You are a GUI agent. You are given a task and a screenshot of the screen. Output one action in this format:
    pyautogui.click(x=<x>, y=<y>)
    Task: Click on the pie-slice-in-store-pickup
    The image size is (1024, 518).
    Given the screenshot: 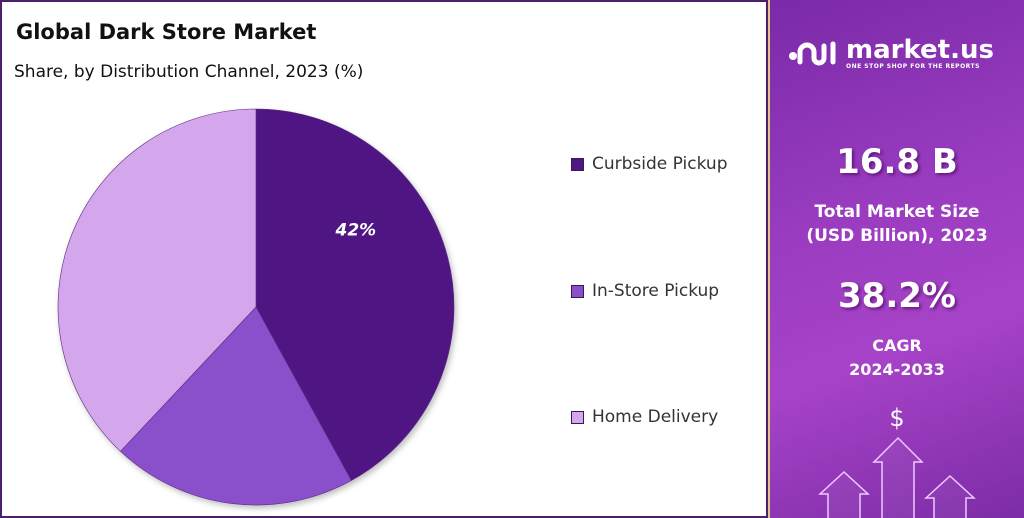 What is the action you would take?
    pyautogui.click(x=236, y=406)
    